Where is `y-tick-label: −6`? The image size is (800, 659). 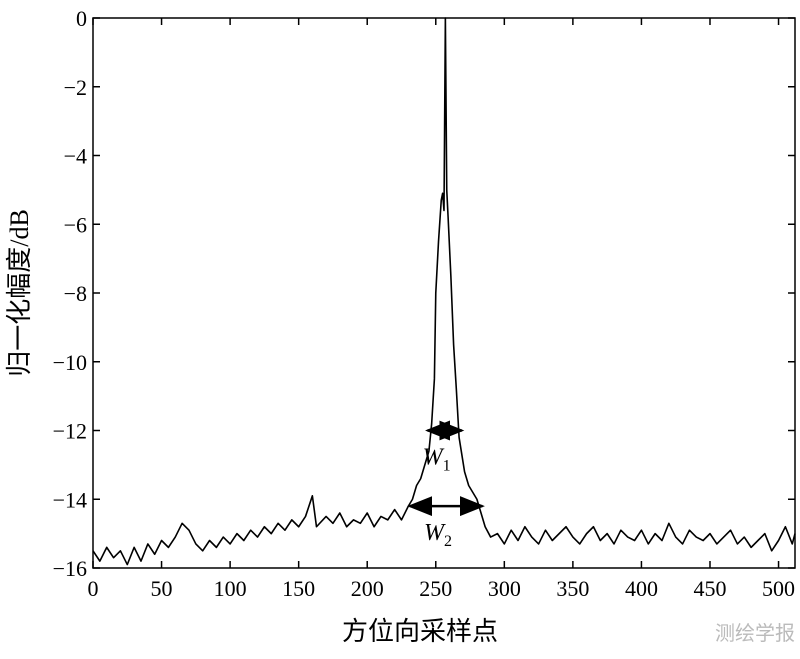 y-tick-label: −6 is located at coordinates (75, 224).